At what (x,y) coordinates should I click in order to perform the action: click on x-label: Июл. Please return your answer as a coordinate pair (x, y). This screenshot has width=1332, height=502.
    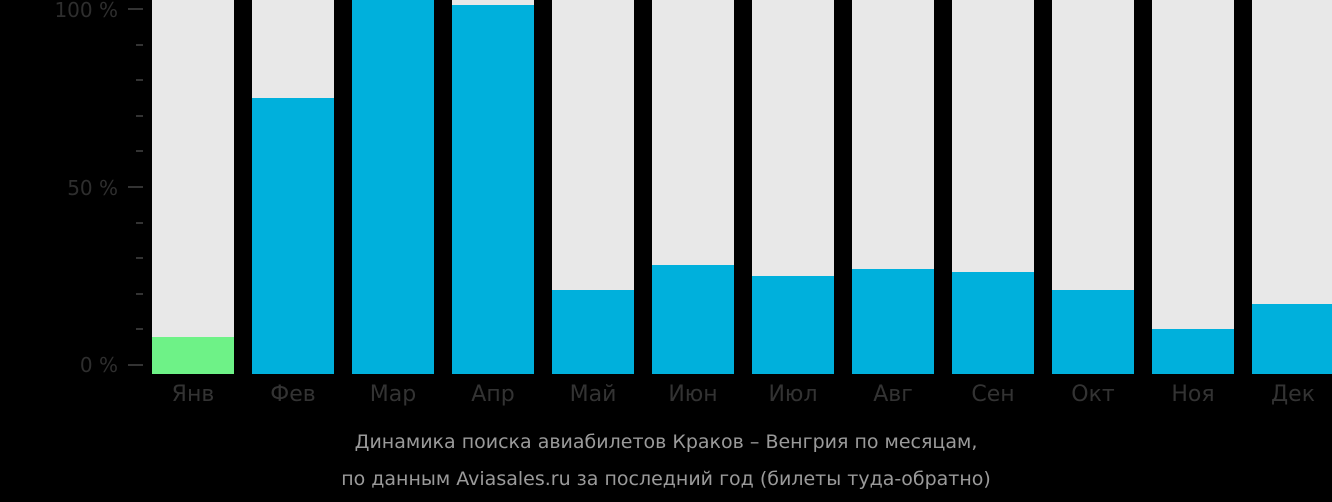
    Looking at the image, I should click on (793, 394).